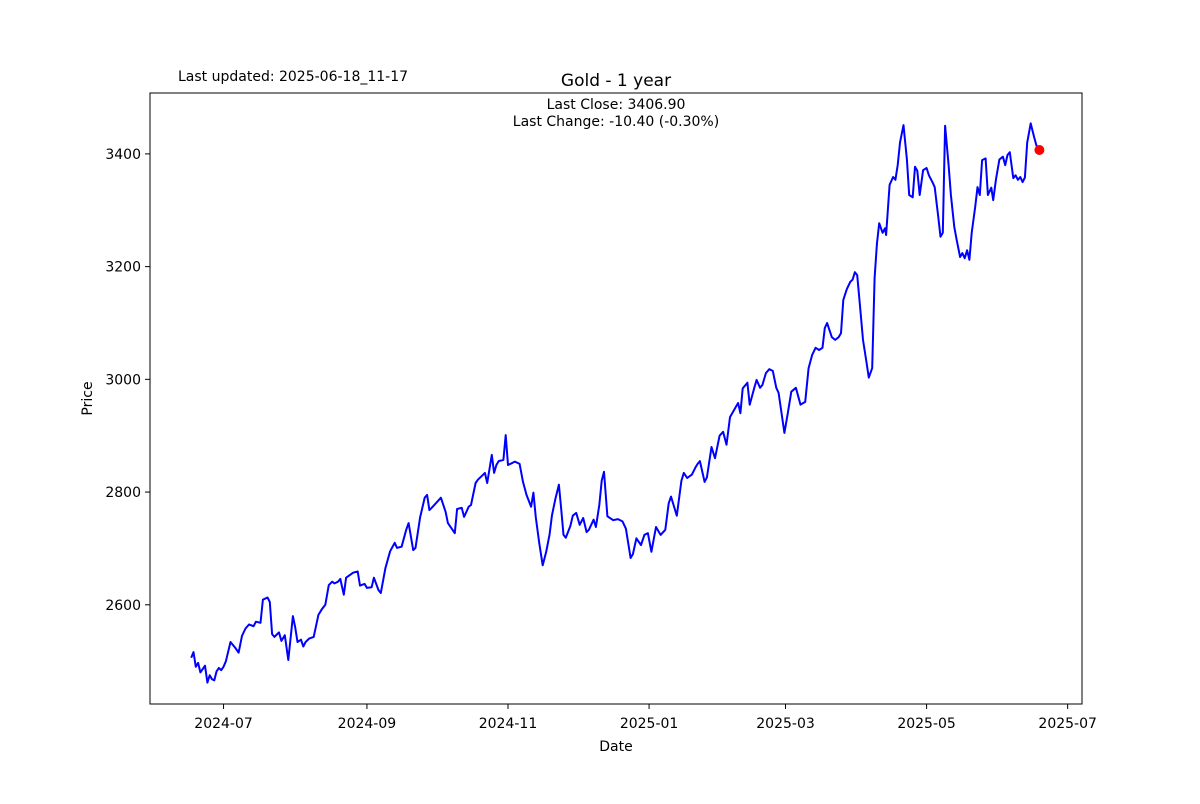 The image size is (1200, 804). What do you see at coordinates (123, 155) in the screenshot?
I see `y-tick-label: 3400` at bounding box center [123, 155].